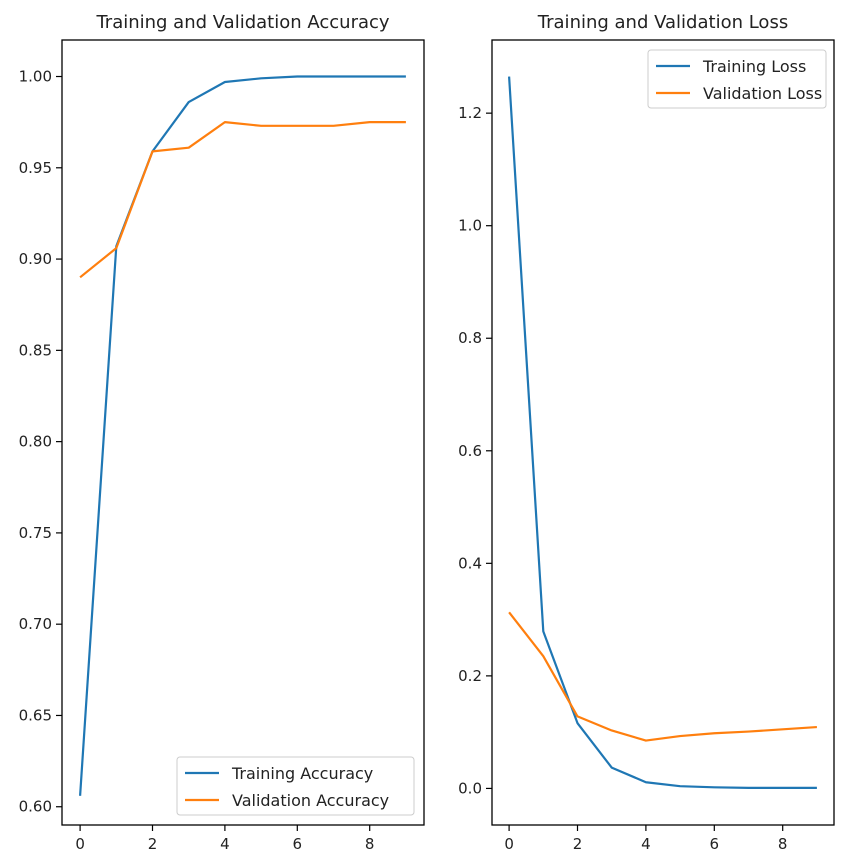 The width and height of the screenshot is (864, 866). Describe the element at coordinates (754, 66) in the screenshot. I see `legend-label: Training Loss` at that location.